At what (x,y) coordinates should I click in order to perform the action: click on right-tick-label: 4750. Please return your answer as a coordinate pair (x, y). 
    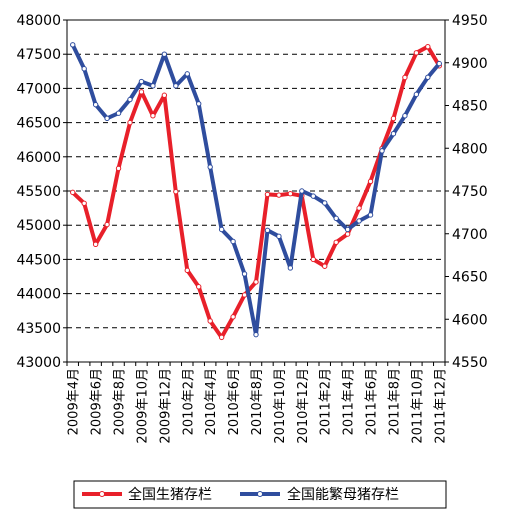
    Looking at the image, I should click on (470, 192).